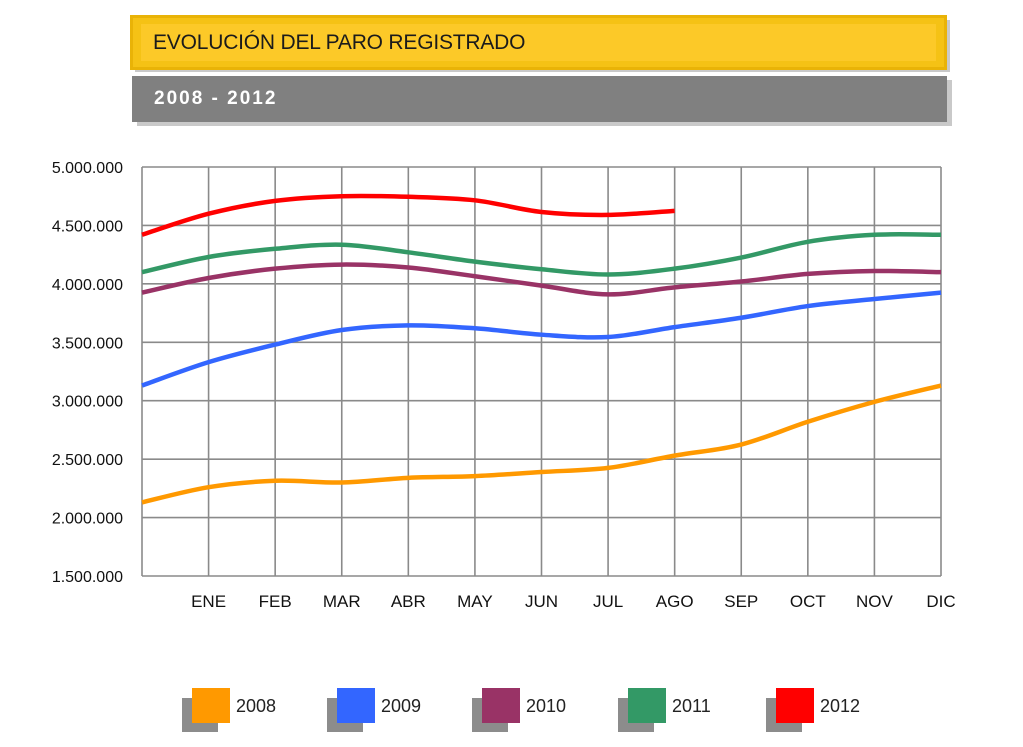 Image resolution: width=1023 pixels, height=747 pixels. Describe the element at coordinates (87, 577) in the screenshot. I see `y-tick-label: 1.500.000` at that location.